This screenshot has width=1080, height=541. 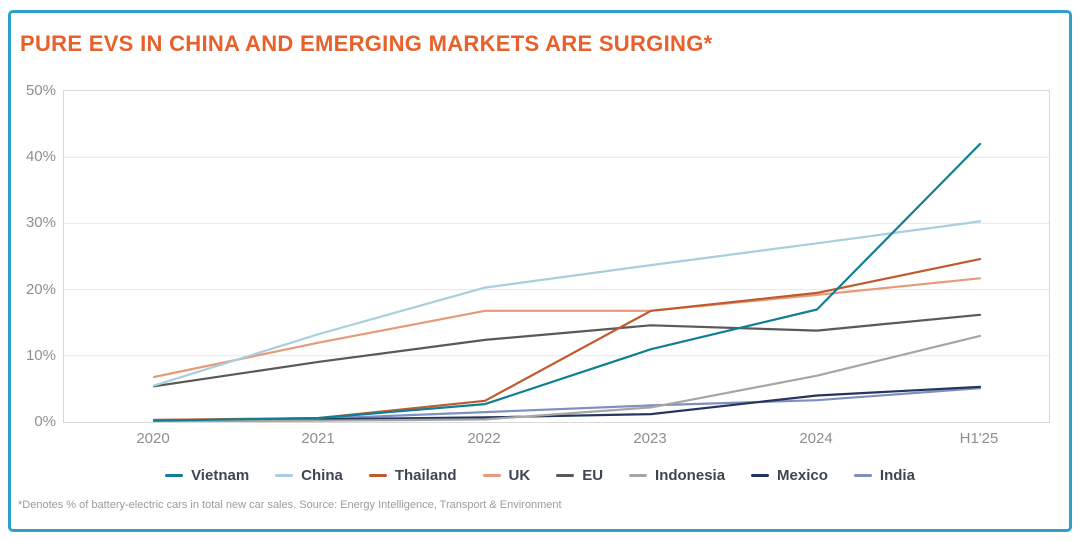 What do you see at coordinates (220, 475) in the screenshot?
I see `legend-label: Vietnam` at bounding box center [220, 475].